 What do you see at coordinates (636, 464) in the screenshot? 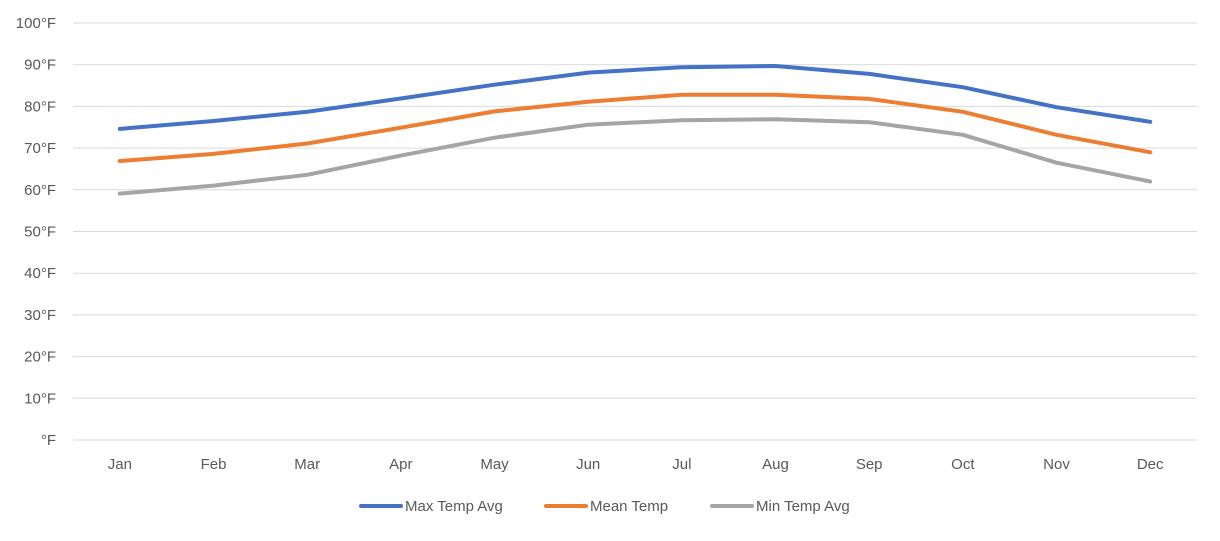
I see `x-axis-tick-labels: Jan Feb Mar Apr May Jun Jul Aug Sep Oct Nov Dec` at bounding box center [636, 464].